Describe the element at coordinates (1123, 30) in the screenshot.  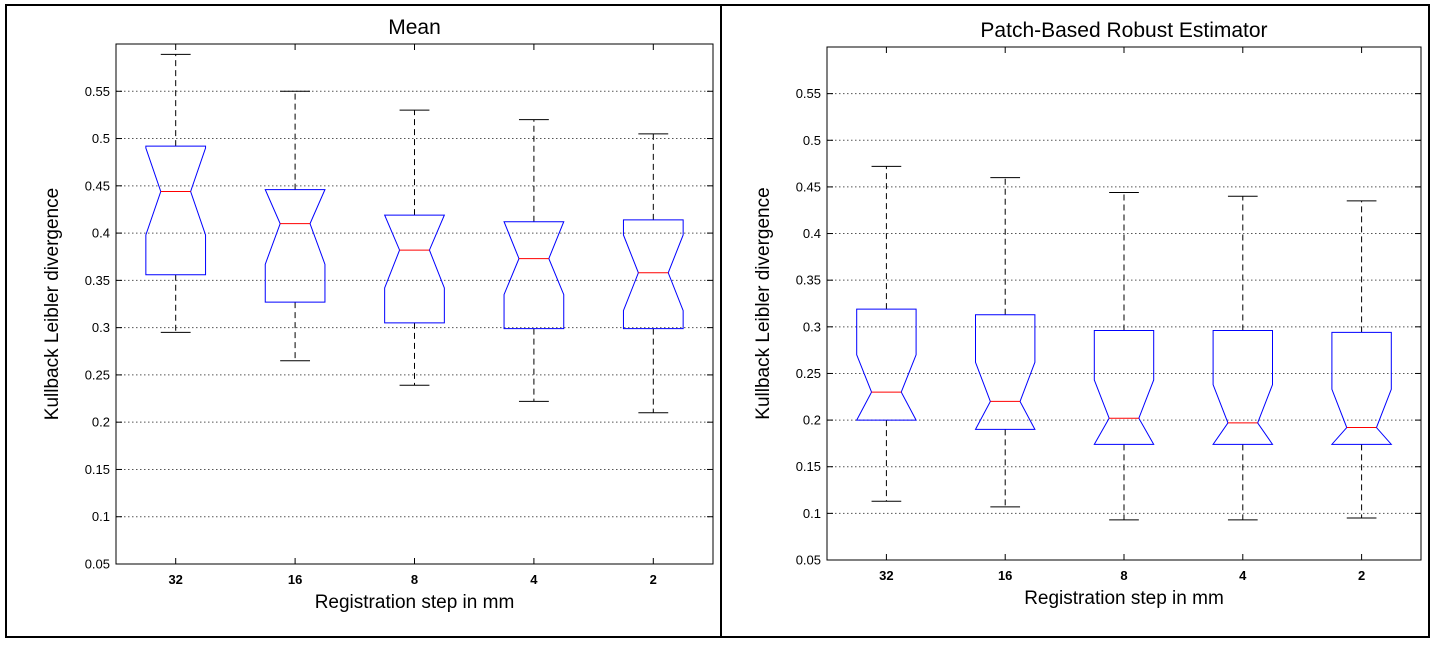
I see `chart-title: Patch-Based Robust Estimator` at that location.